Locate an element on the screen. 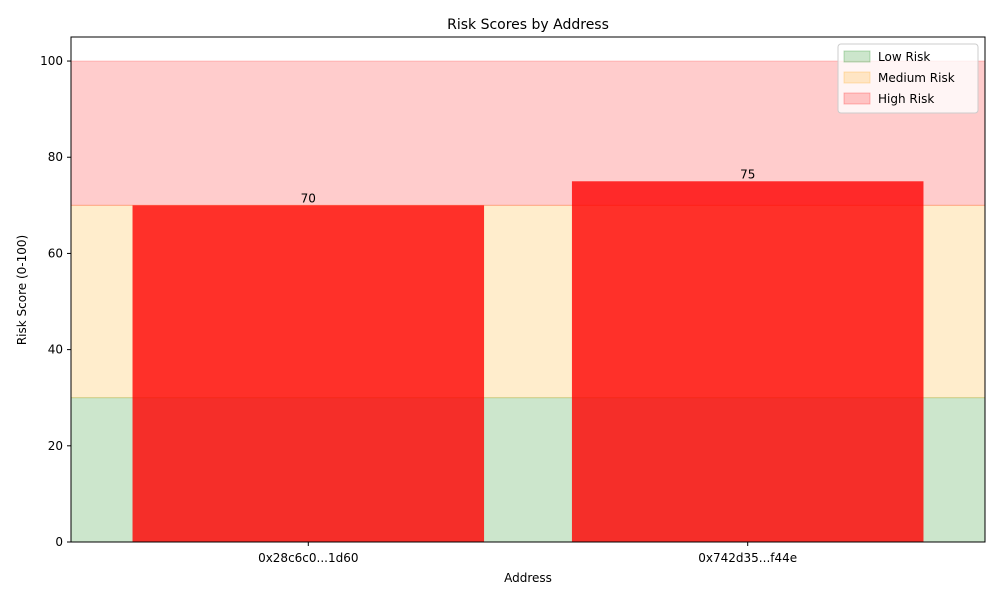  legend-label-2: Medium Risk is located at coordinates (916, 78).